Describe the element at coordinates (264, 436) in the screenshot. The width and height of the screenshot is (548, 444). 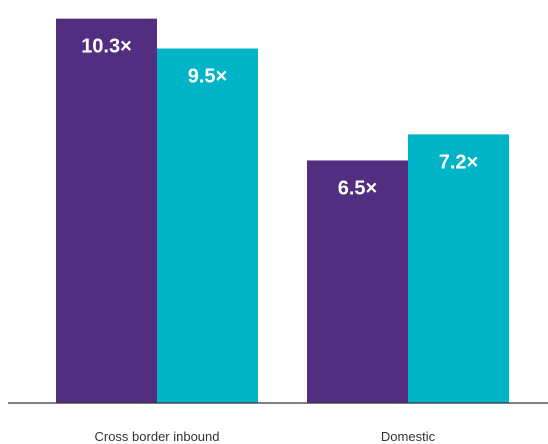
I see `category-labels-group: Cross border inbound Domestic` at that location.